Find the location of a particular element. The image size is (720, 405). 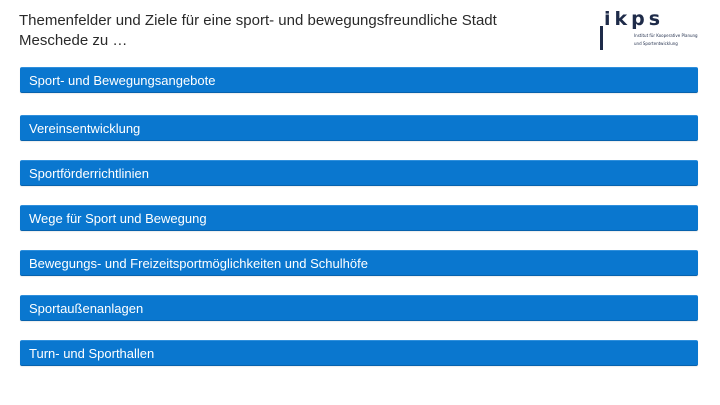

topic-bar-vereinsentwicklung: Vereinsentwicklung is located at coordinates (359, 128).